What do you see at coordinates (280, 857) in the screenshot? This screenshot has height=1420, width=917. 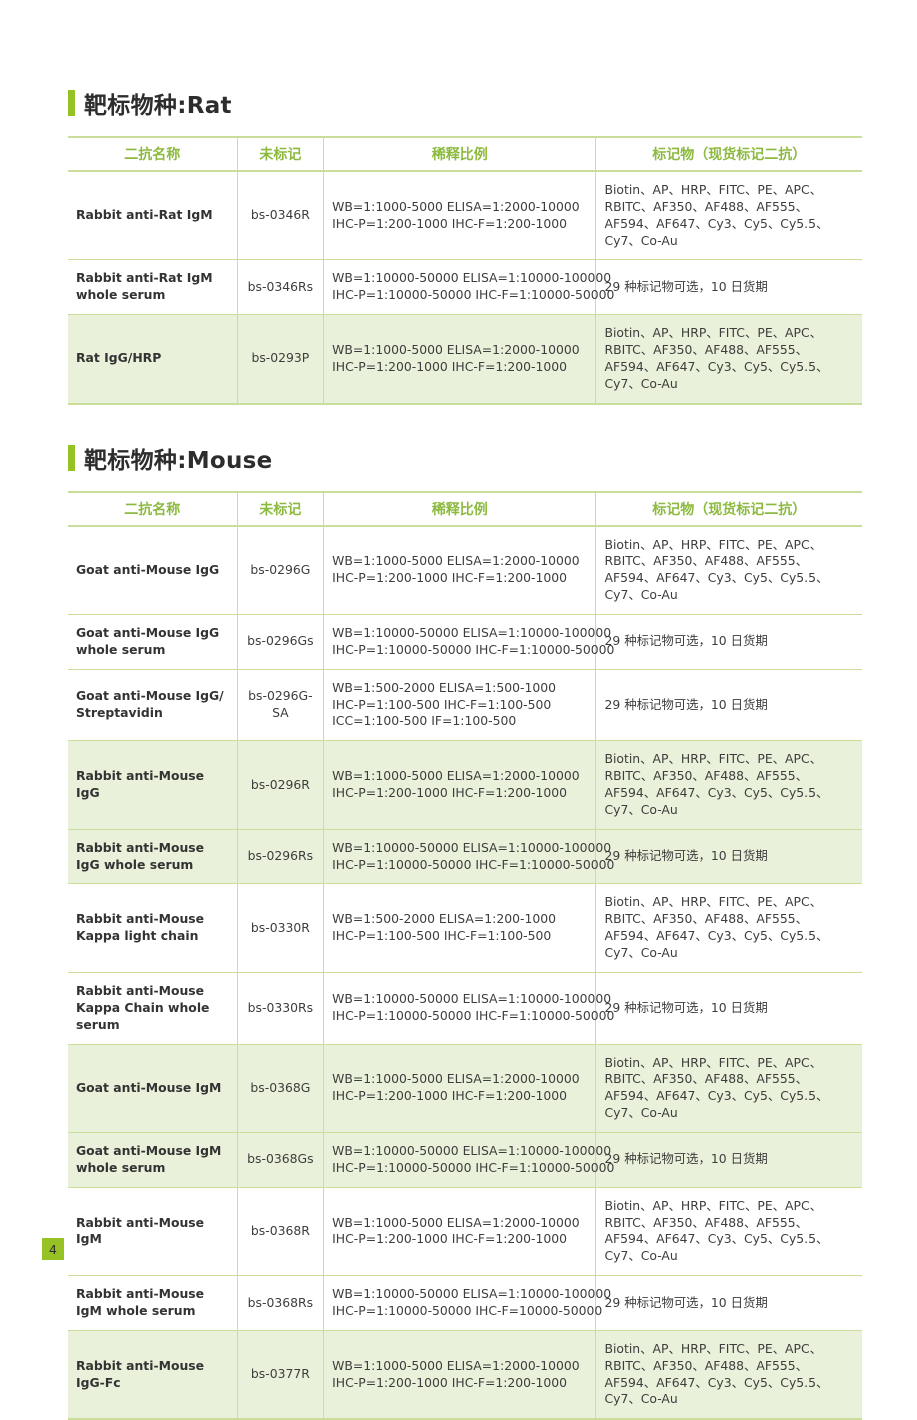 I see `catalog-number-cell: bs-0296Rs` at bounding box center [280, 857].